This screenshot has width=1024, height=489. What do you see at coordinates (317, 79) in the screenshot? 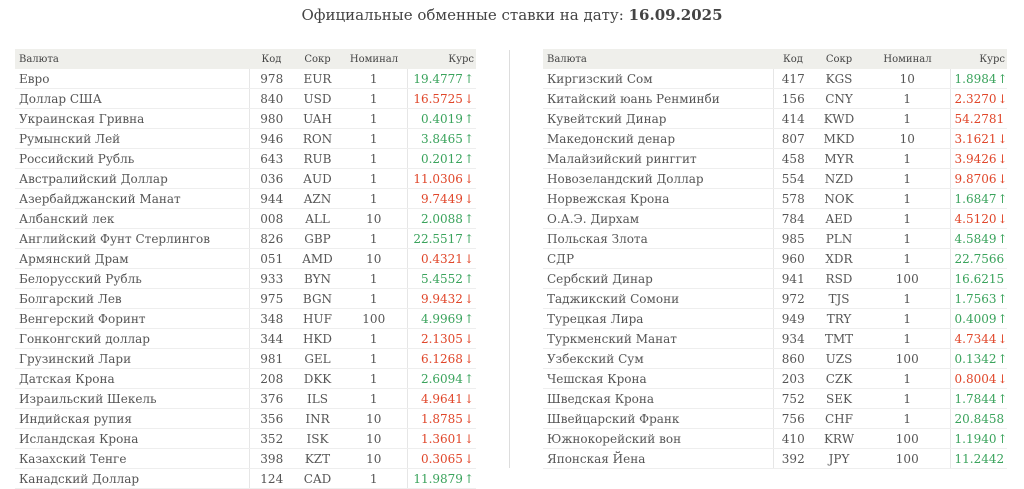
I see `currency-short-cell: EUR` at bounding box center [317, 79].